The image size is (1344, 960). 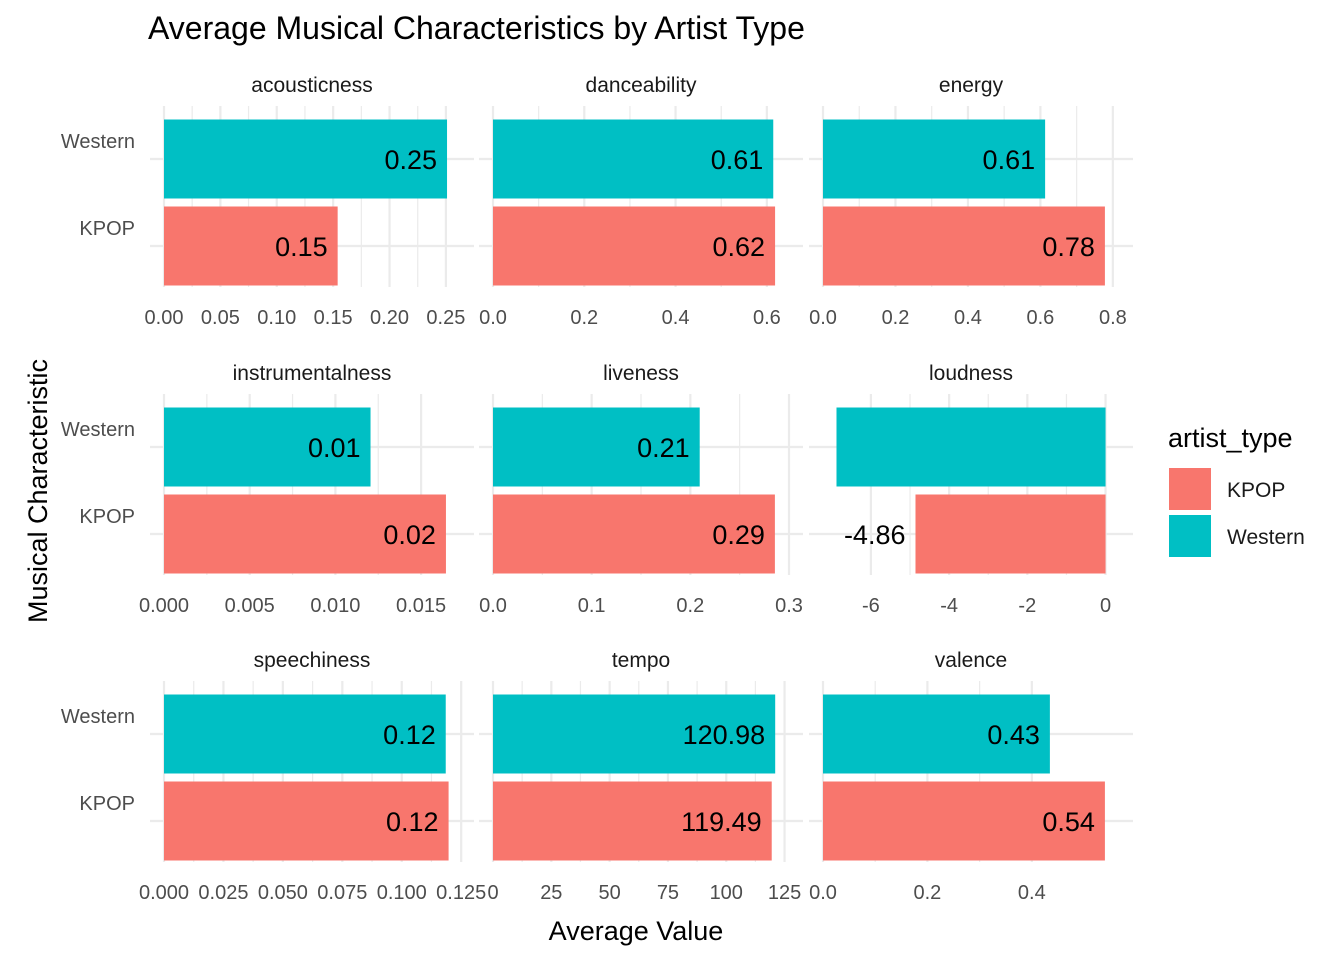 I want to click on x-tick-label-liveness: 0.0, so click(x=493, y=606).